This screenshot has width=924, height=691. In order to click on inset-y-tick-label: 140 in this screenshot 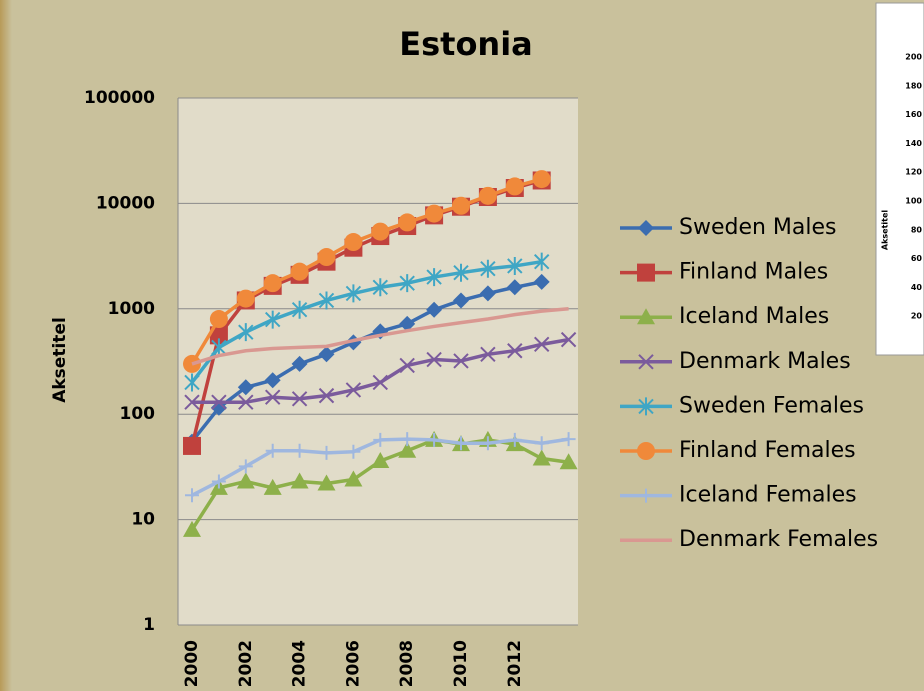, I will do `click(913, 143)`.